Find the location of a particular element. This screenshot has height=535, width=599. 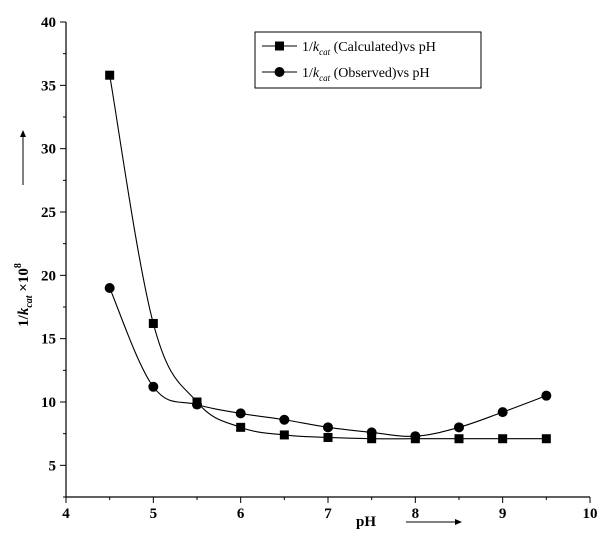

y-tick-label-30: 30 is located at coordinates (48, 150).